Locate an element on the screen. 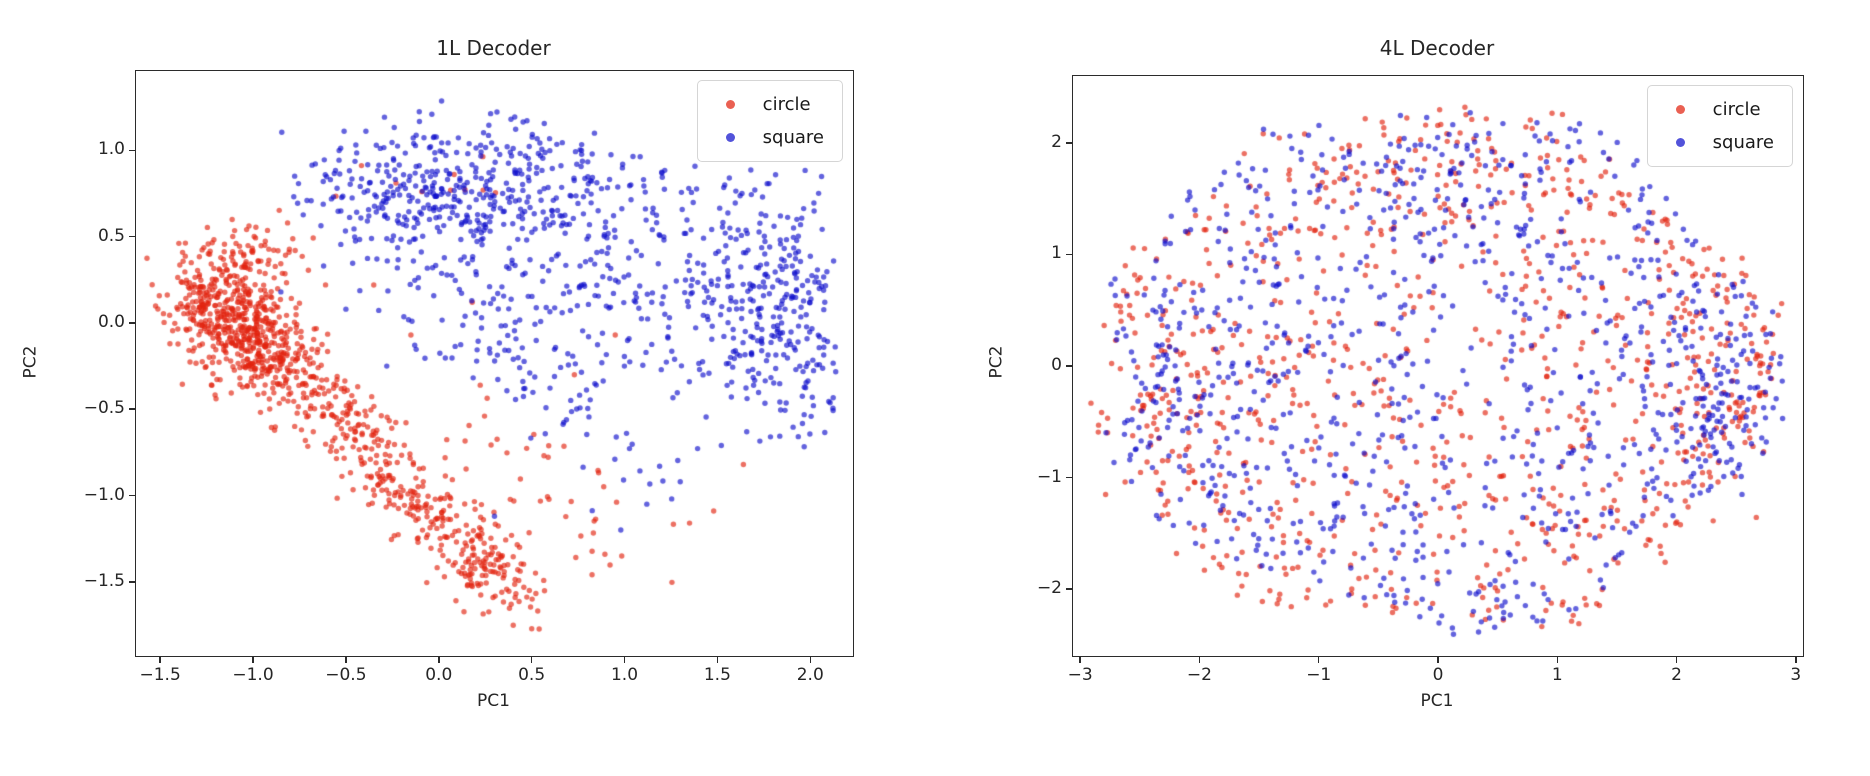 The width and height of the screenshot is (1870, 776). y-tick-label: 0.5 is located at coordinates (111, 235).